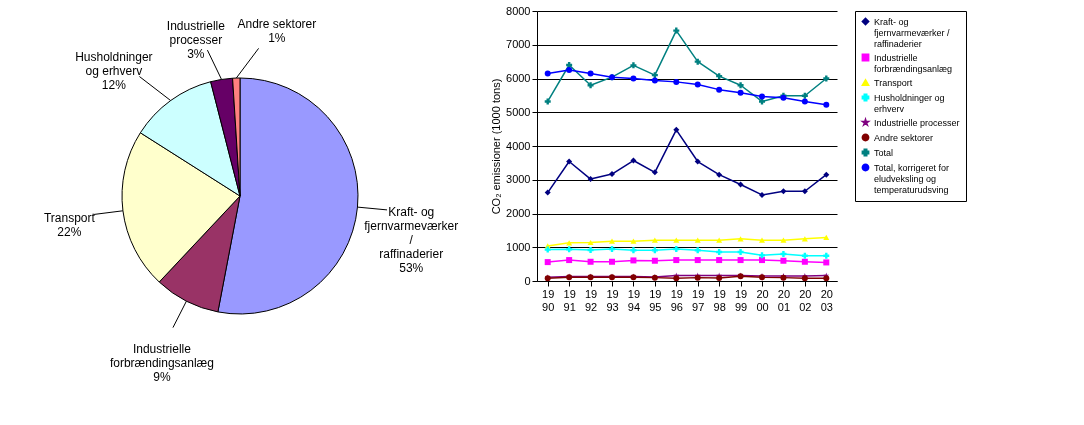  What do you see at coordinates (411, 233) in the screenshot?
I see `slice-label: Kraft- og fjernvarmeværker / raffinaderier` at bounding box center [411, 233].